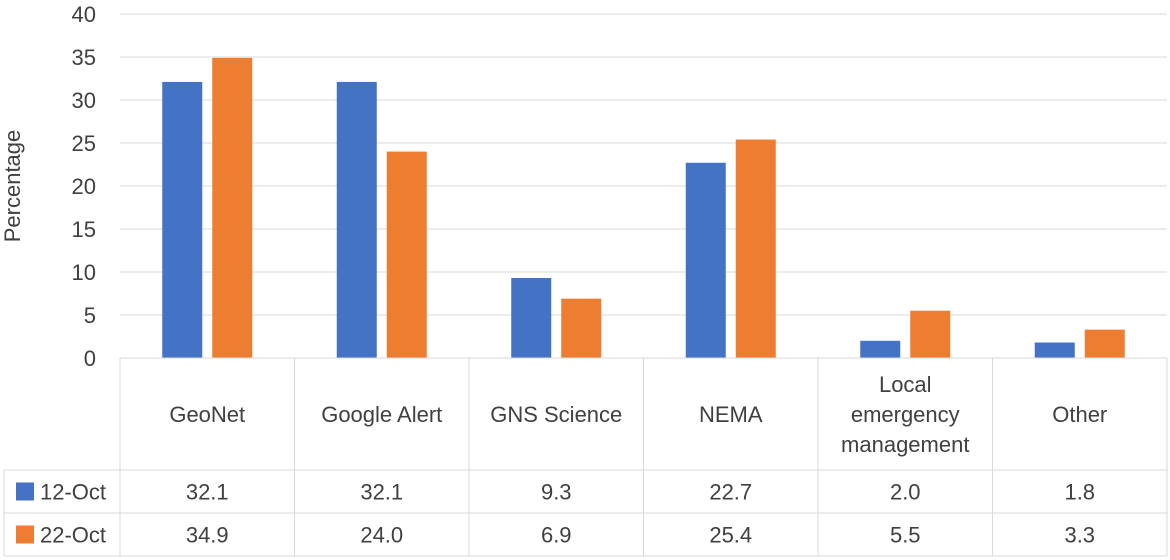  I want to click on table-cell-value: 9.3, so click(556, 492).